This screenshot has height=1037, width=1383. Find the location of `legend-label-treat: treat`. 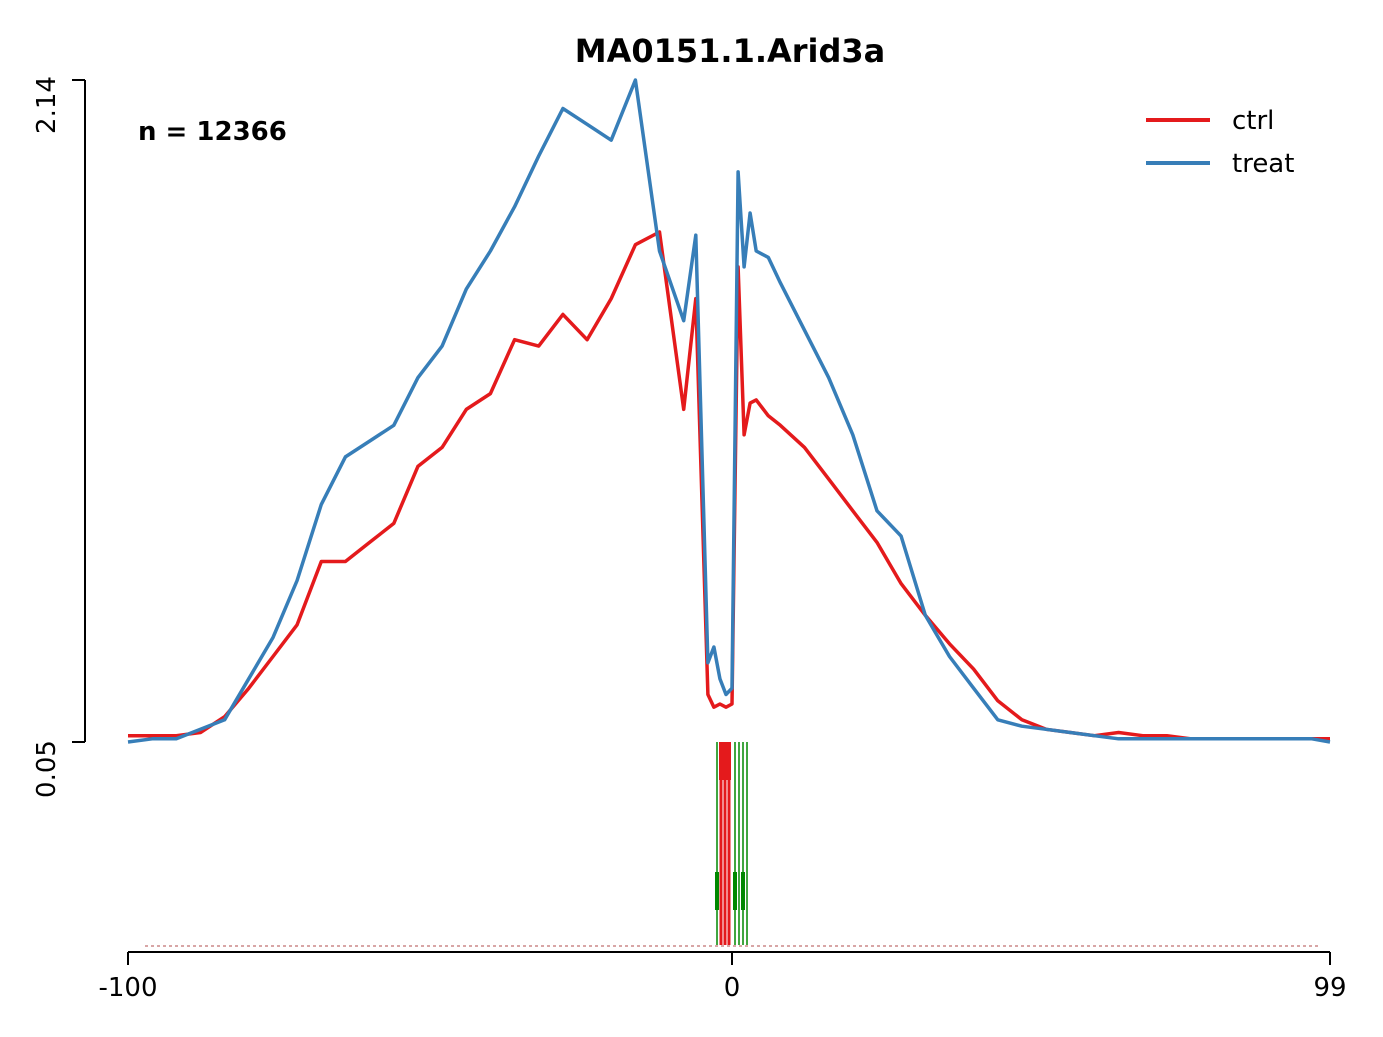

legend-label-treat: treat is located at coordinates (1263, 164).